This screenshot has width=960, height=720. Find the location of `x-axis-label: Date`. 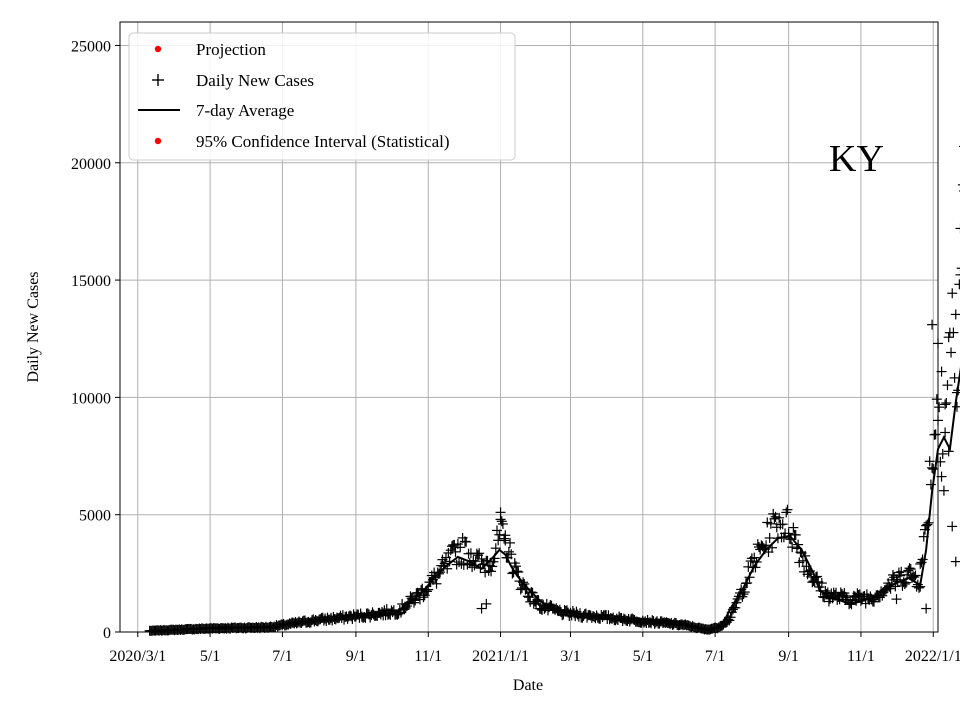

x-axis-label: Date is located at coordinates (528, 685).